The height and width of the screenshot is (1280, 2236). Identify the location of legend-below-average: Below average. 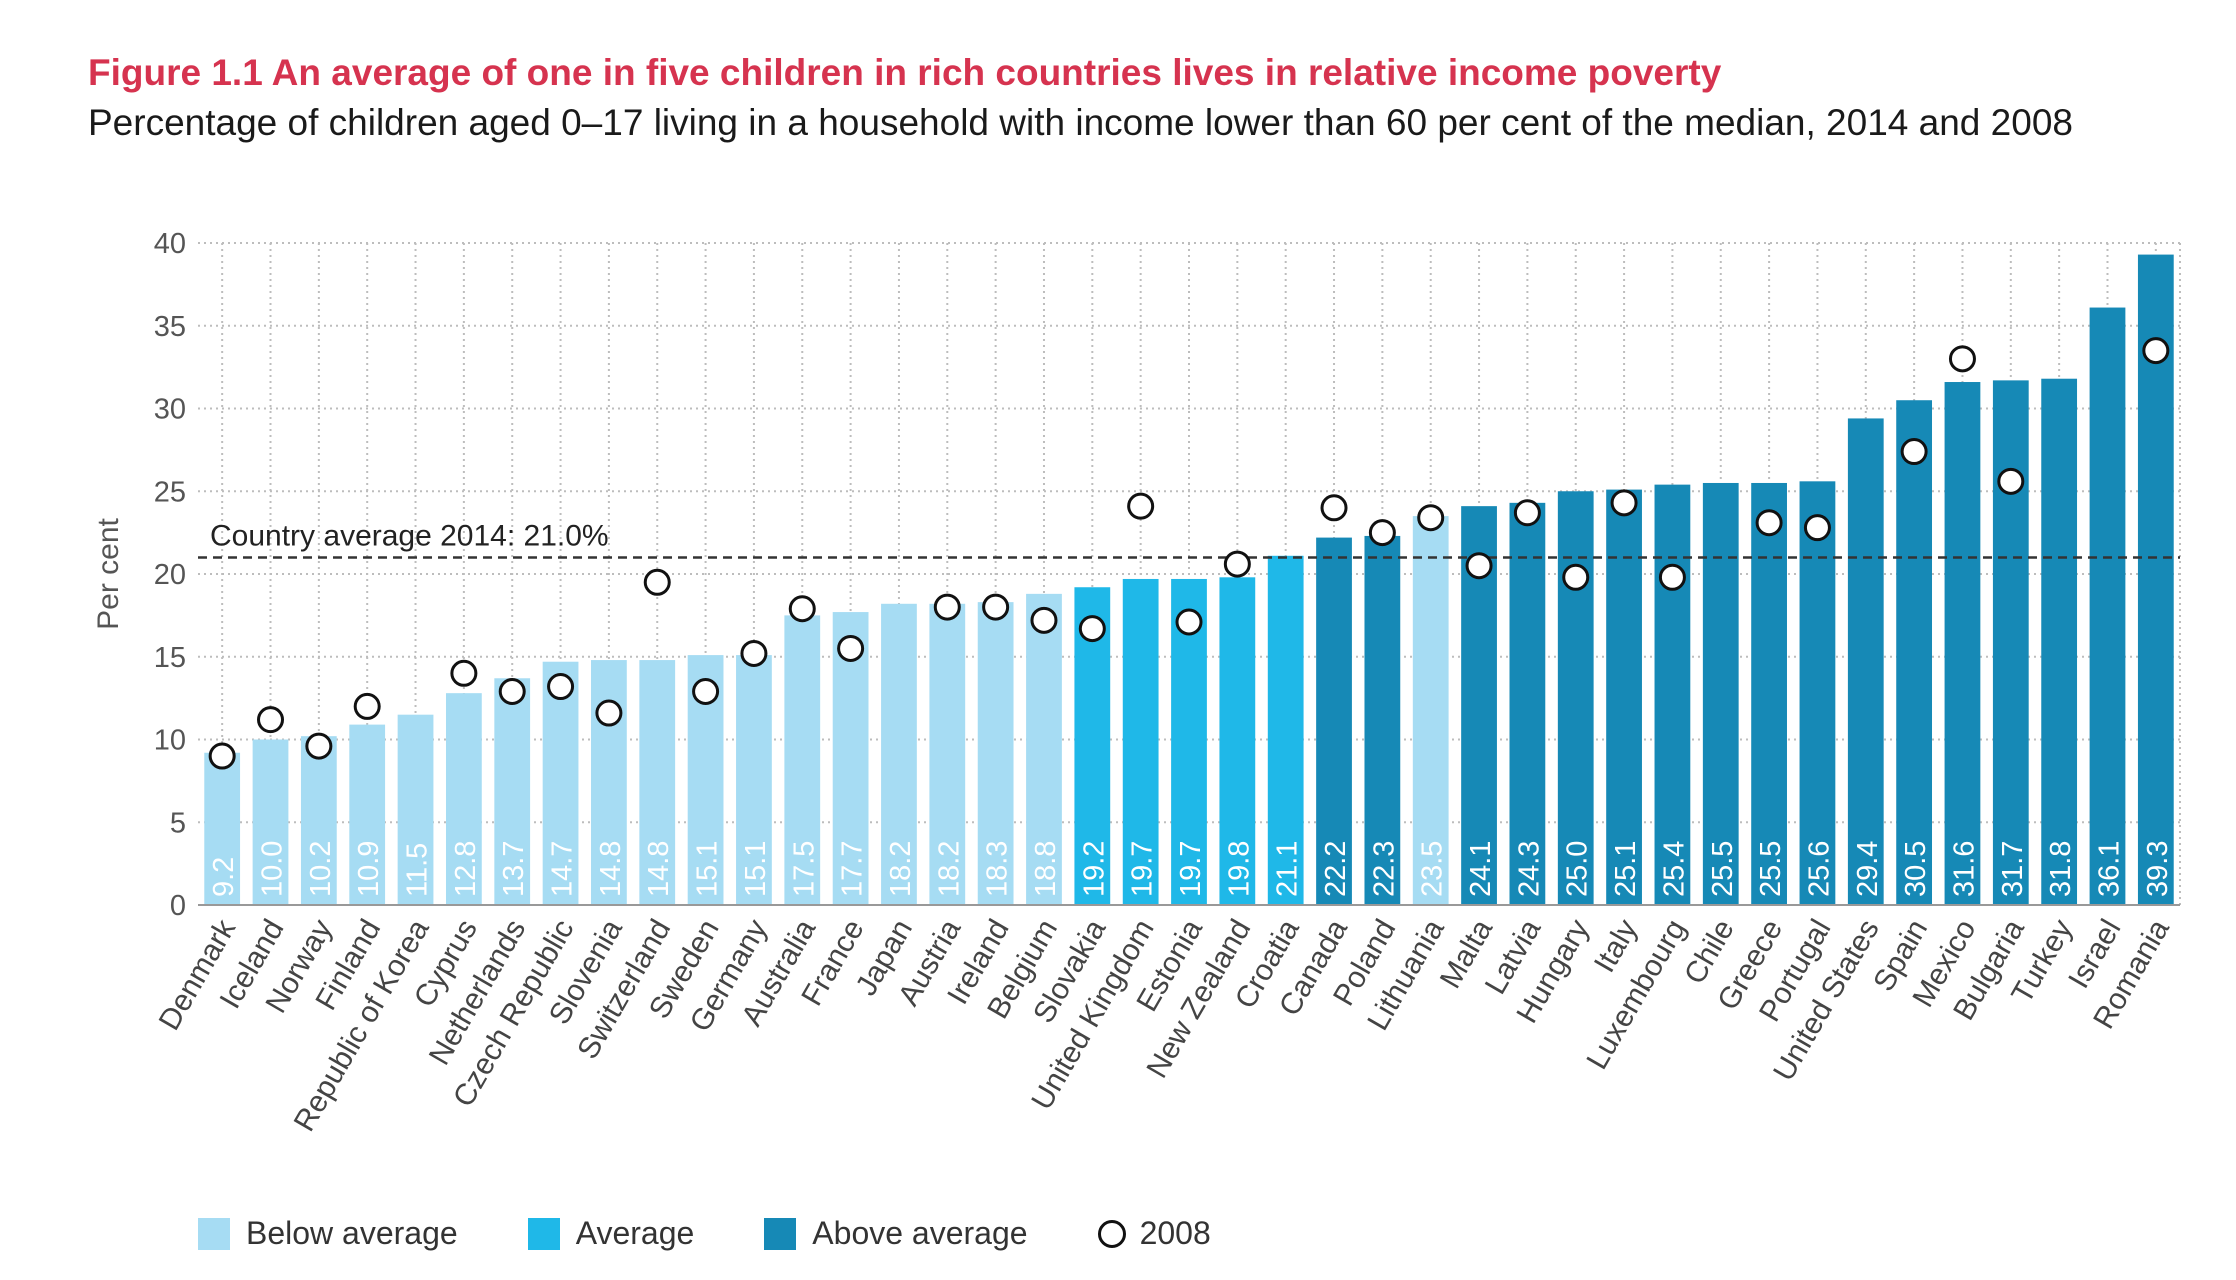
(328, 1233).